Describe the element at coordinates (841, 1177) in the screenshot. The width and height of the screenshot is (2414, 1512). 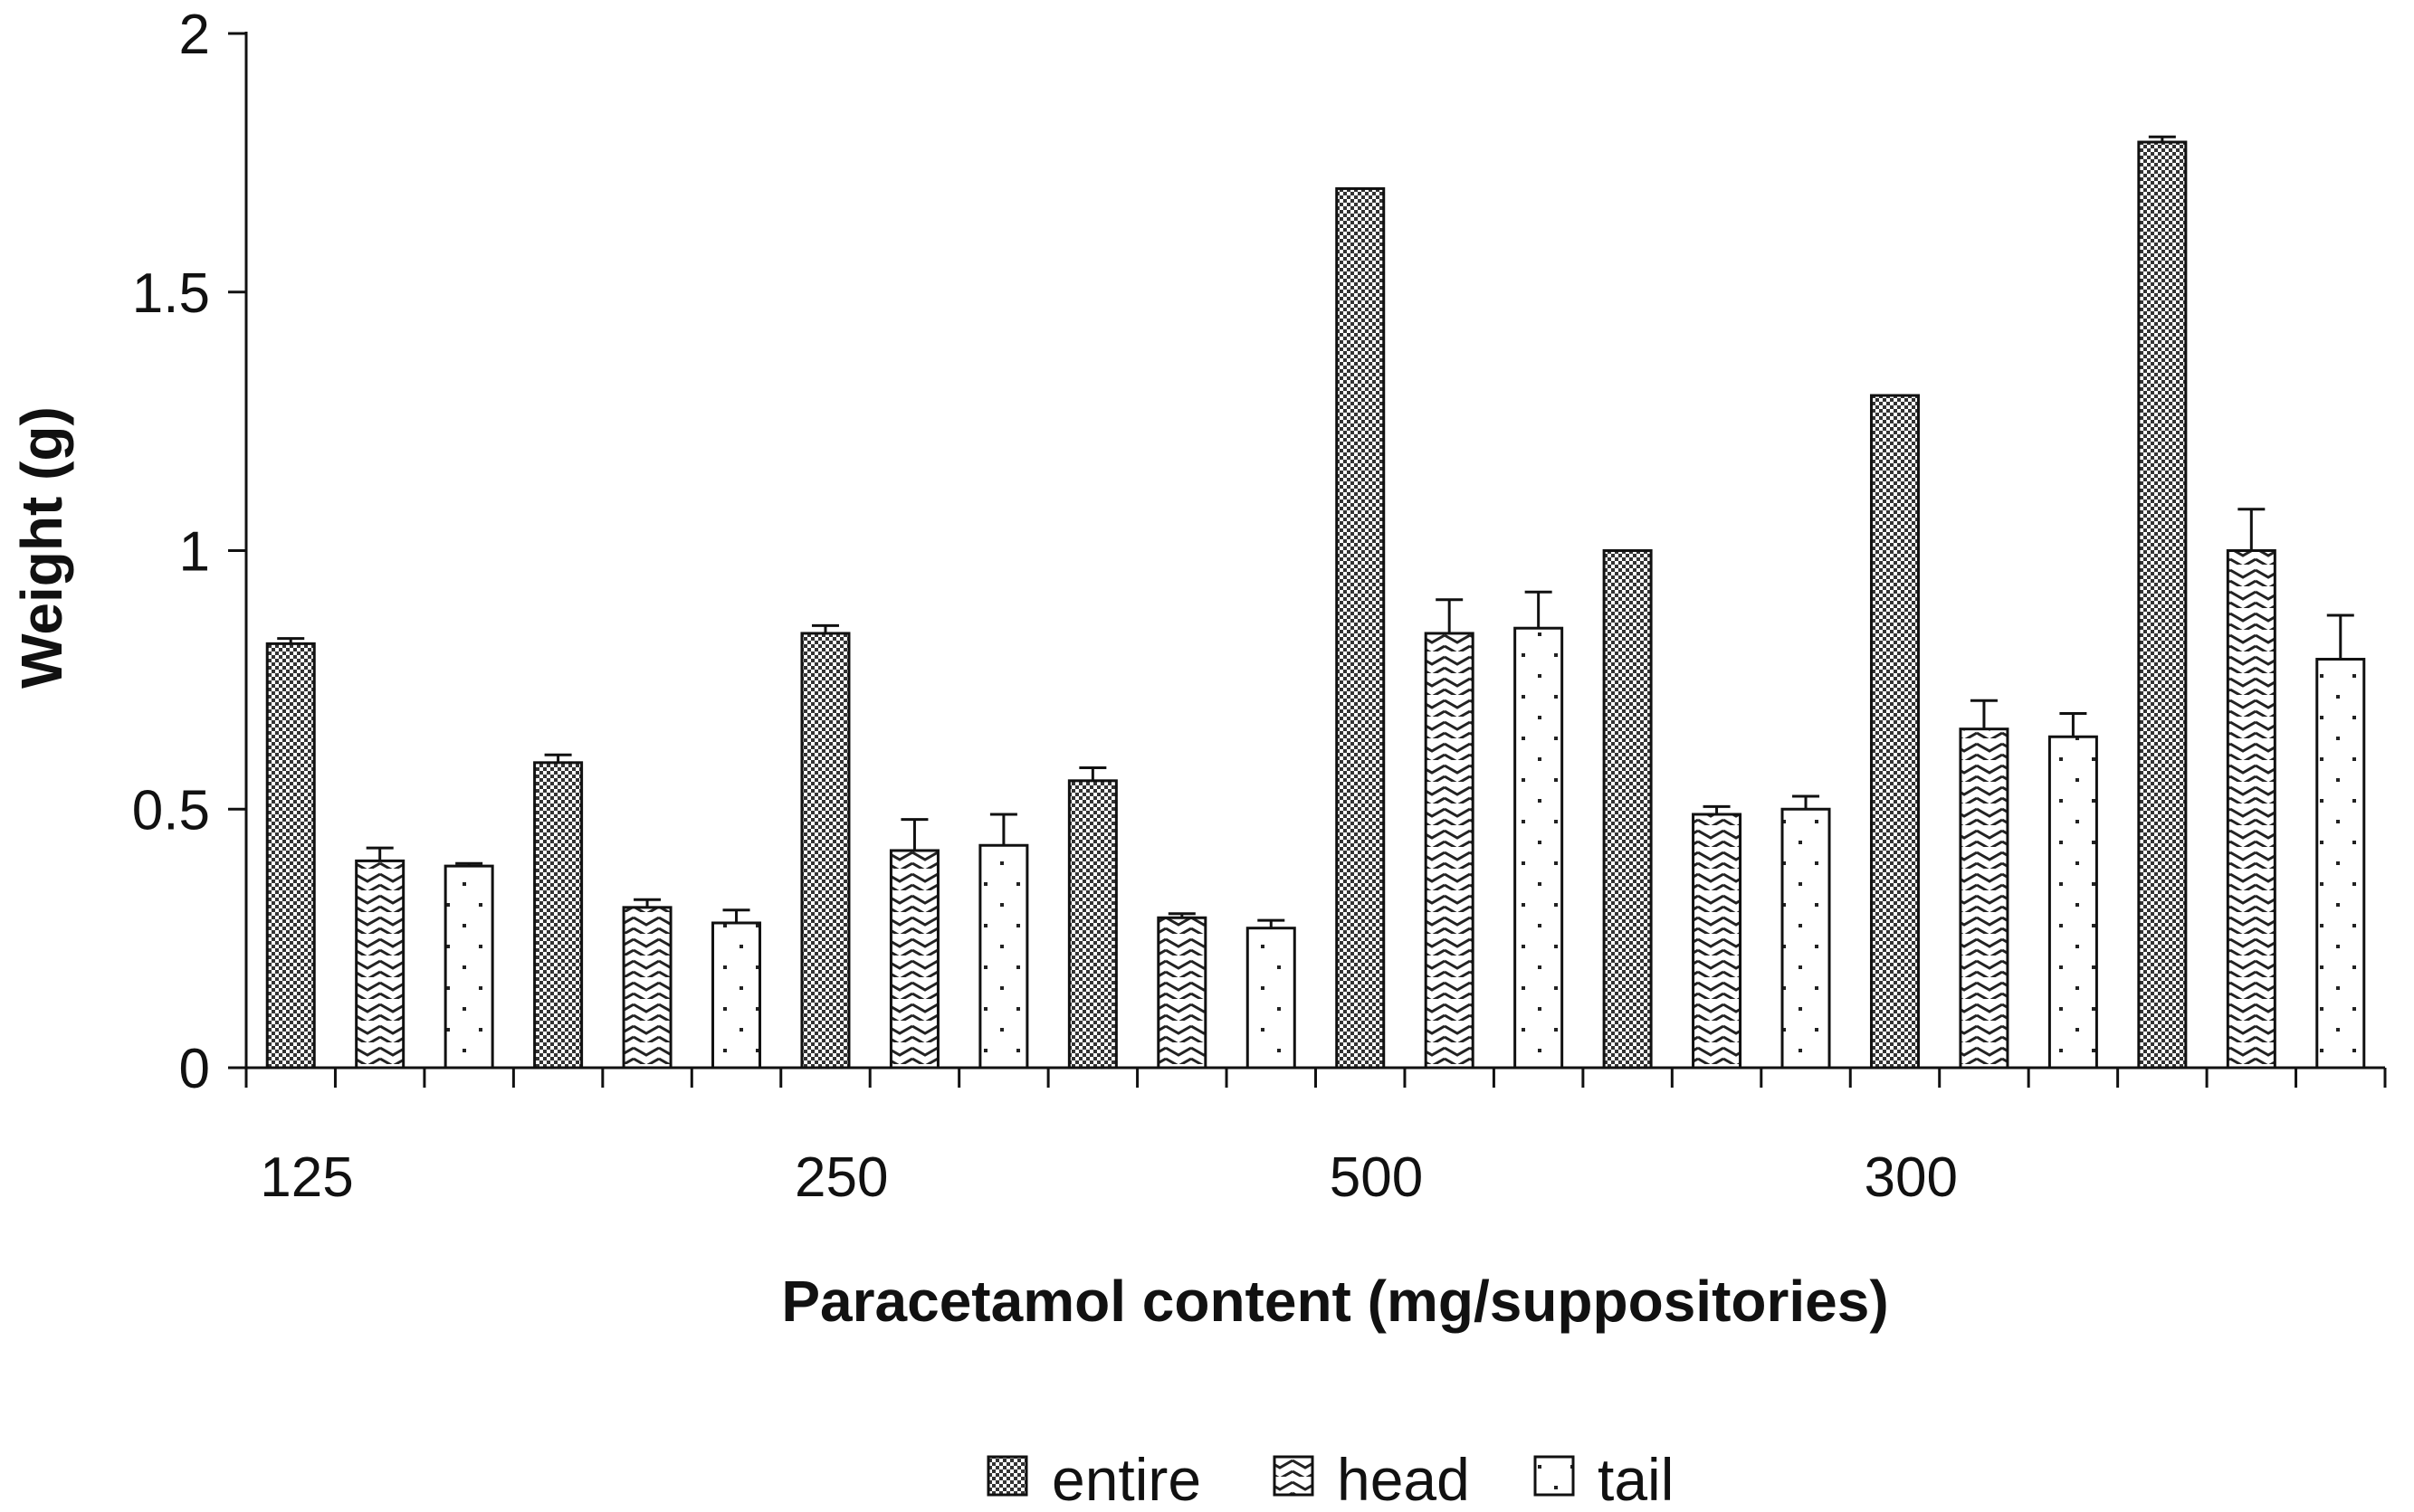
I see `x-tick-label: 250` at that location.